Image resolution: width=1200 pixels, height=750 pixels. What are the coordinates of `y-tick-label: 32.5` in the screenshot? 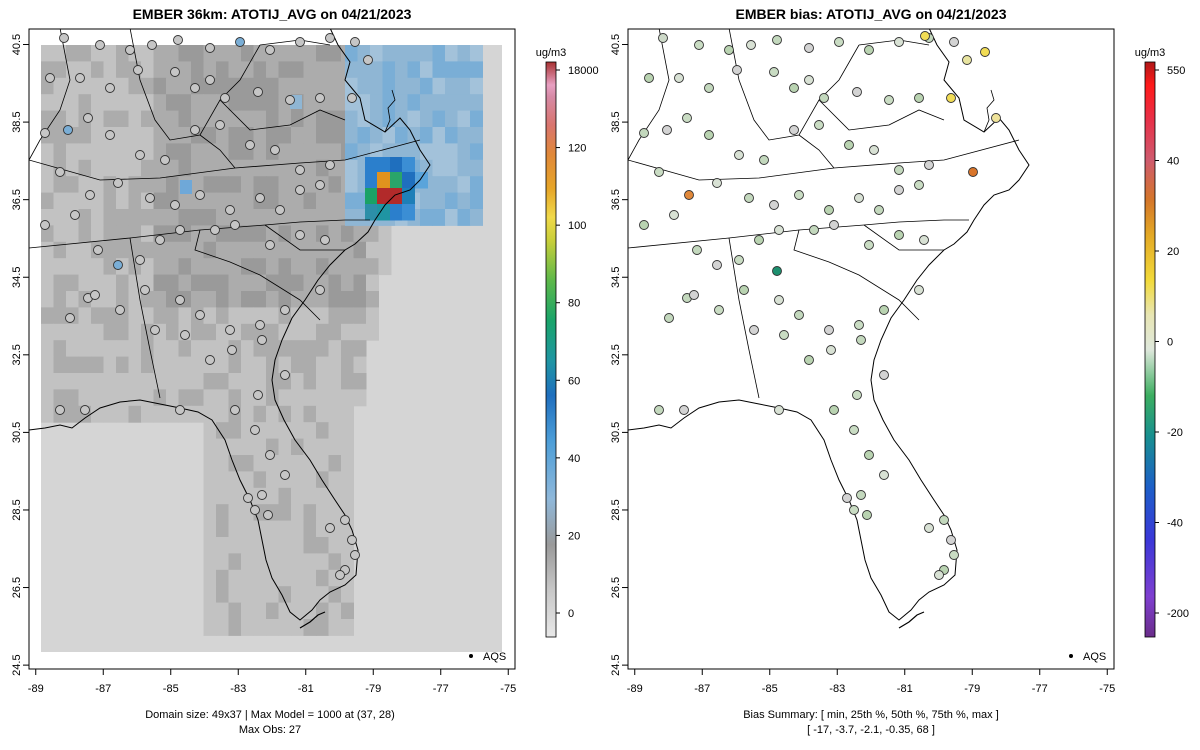 It's located at (616, 354).